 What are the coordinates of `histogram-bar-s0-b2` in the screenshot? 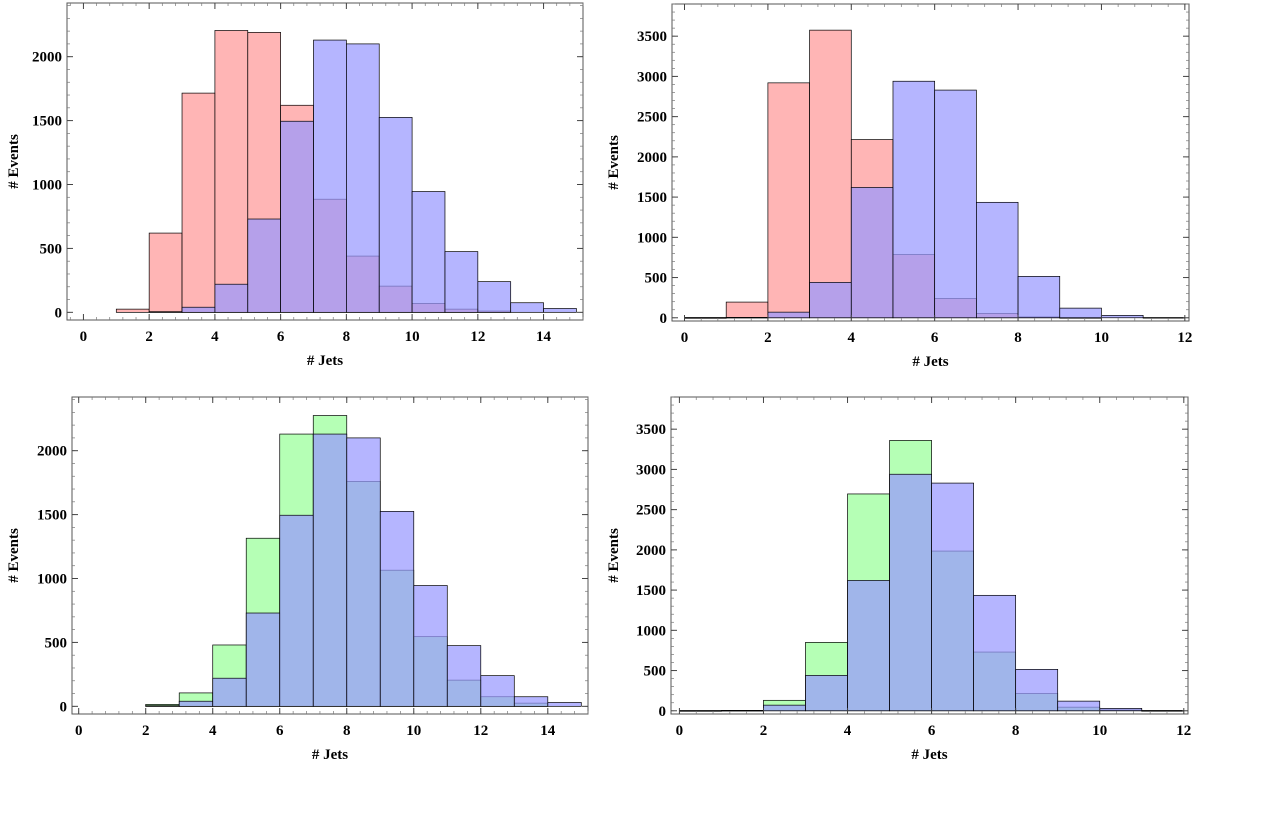 It's located at (198, 202).